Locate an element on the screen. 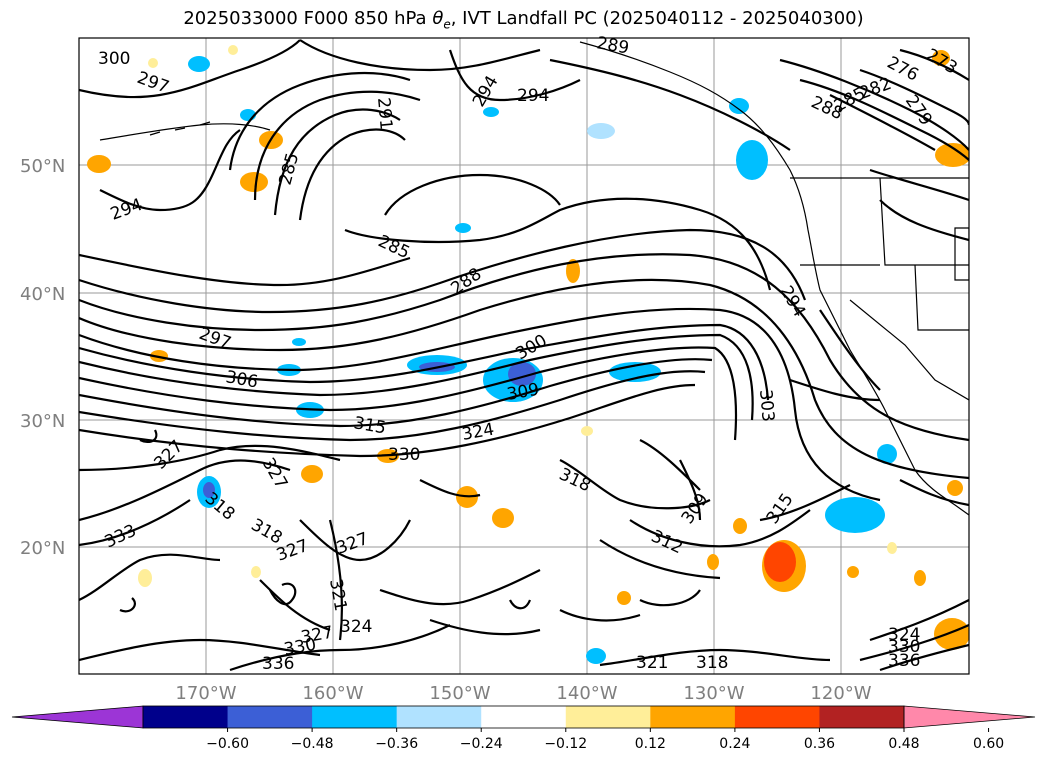  colorbar-tick-label: −0.36 is located at coordinates (396, 744).